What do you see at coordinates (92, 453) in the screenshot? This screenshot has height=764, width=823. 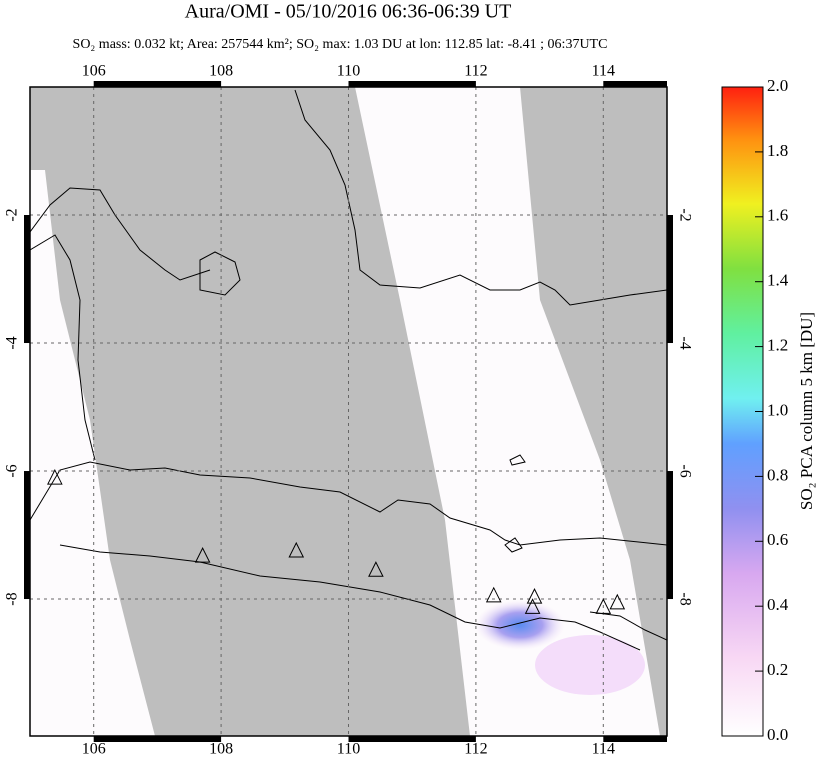 I see `swath` at bounding box center [92, 453].